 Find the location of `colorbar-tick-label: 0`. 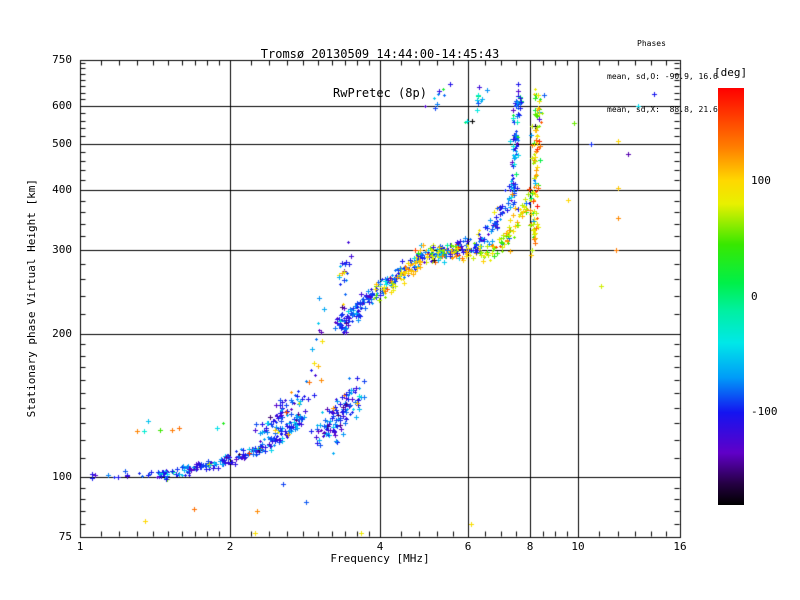

colorbar-tick-label: 0 is located at coordinates (754, 296).